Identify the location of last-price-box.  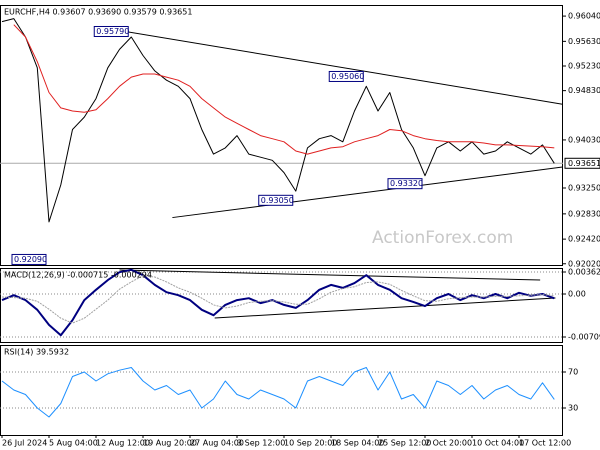
(582, 163).